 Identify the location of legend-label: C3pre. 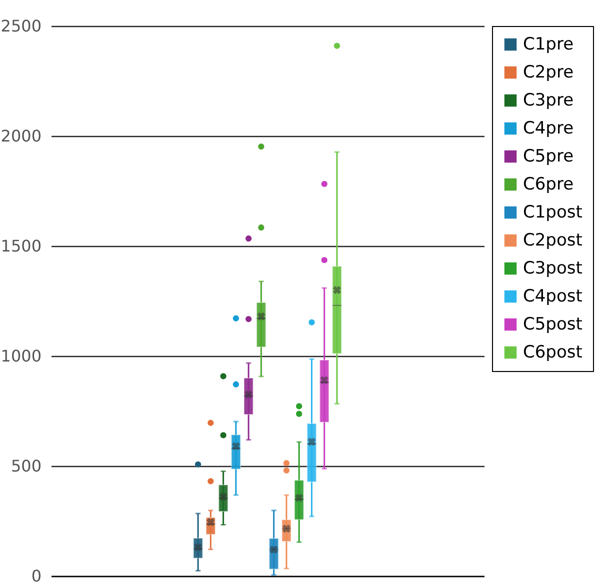
(548, 100).